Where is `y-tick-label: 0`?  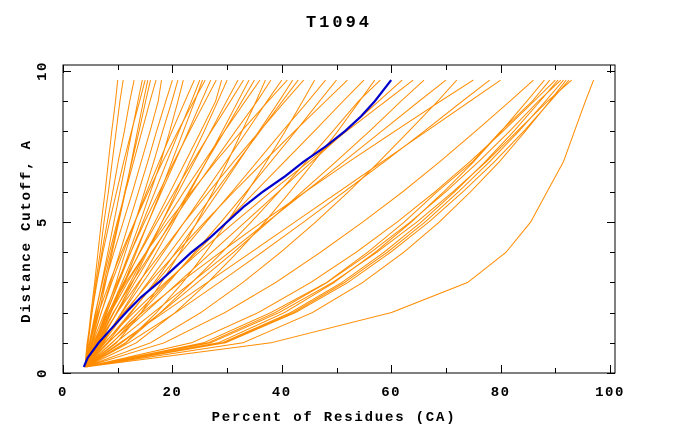
y-tick-label: 0 is located at coordinates (43, 373).